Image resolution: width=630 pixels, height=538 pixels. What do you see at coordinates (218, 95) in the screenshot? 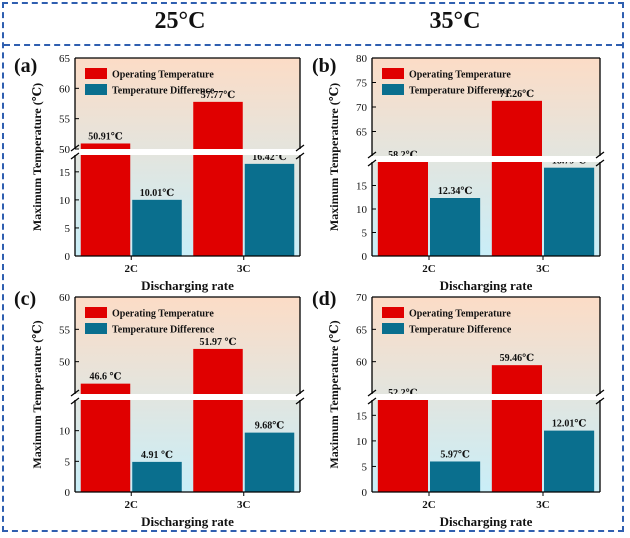
I see `data-label-operating-3C: 57.77℃` at bounding box center [218, 95].